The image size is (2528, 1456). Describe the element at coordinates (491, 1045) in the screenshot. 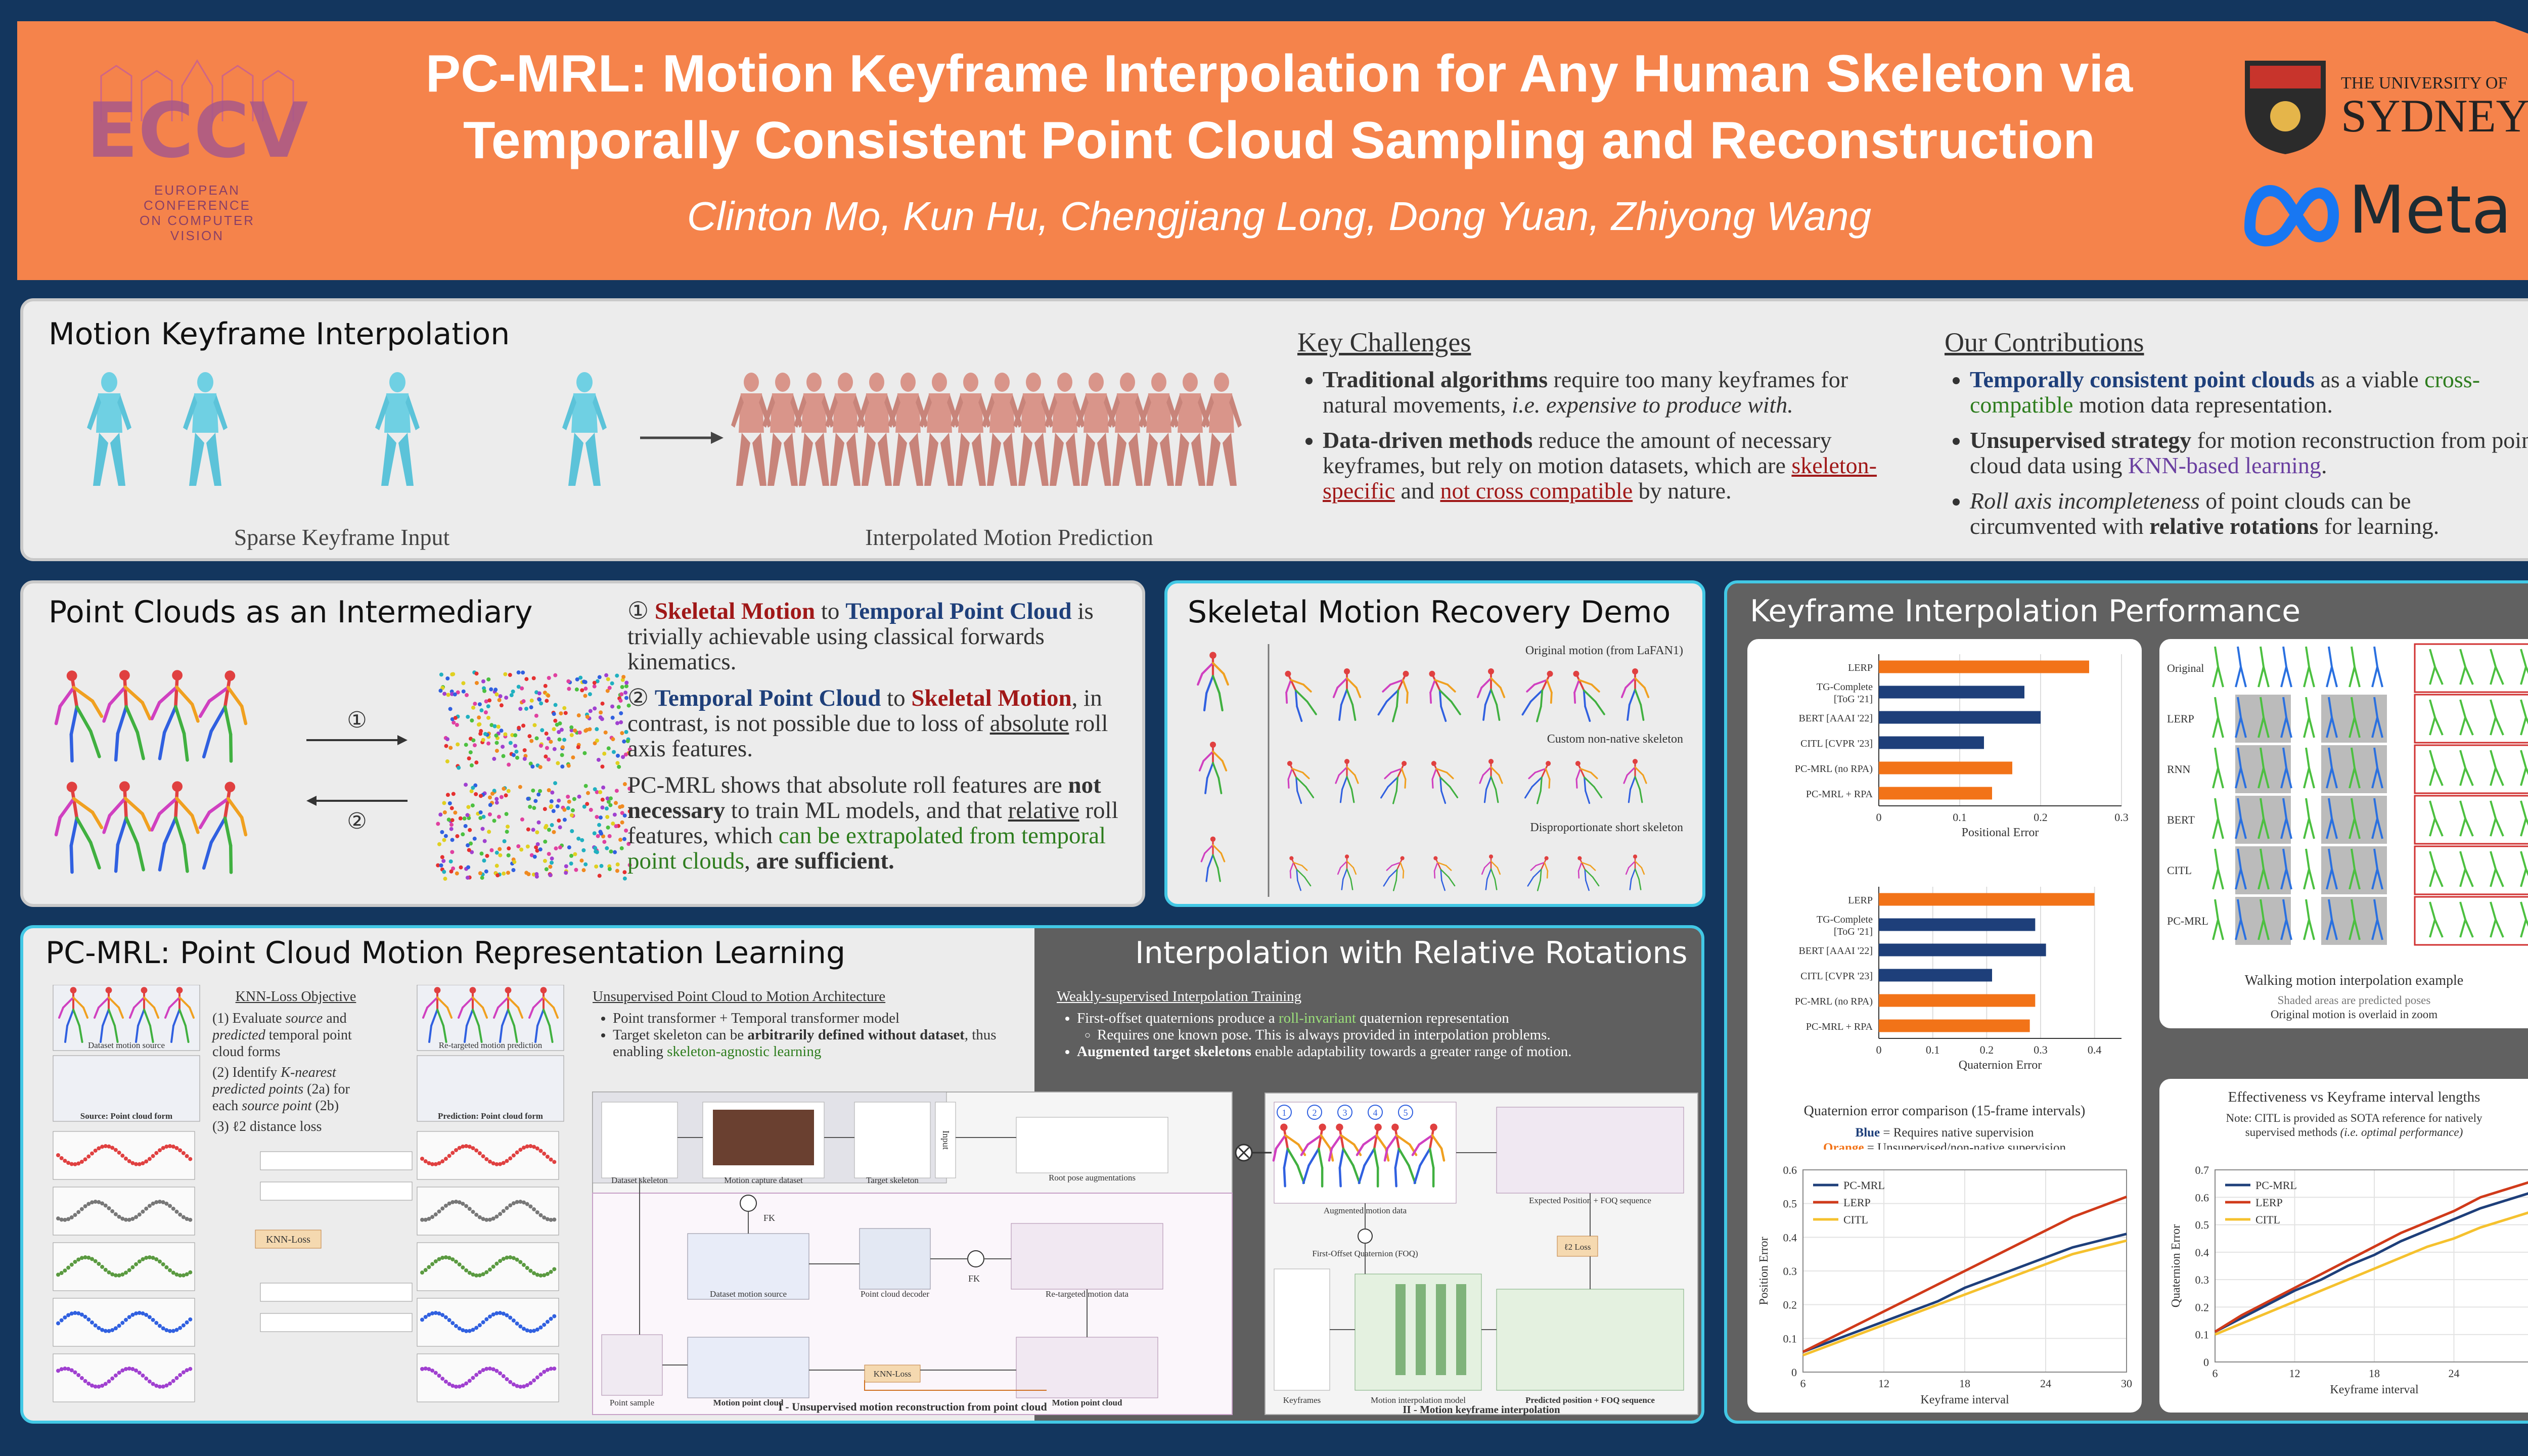

I see `lbl-retarget: Re-targeted motion prediction` at that location.